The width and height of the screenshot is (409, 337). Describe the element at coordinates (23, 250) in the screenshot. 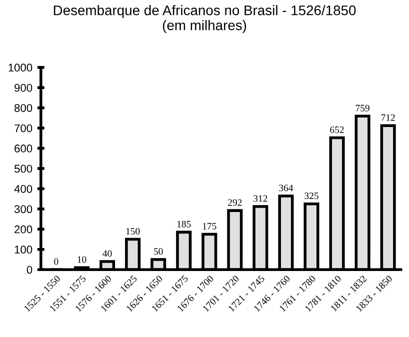

I see `y-tick-label: 100` at that location.